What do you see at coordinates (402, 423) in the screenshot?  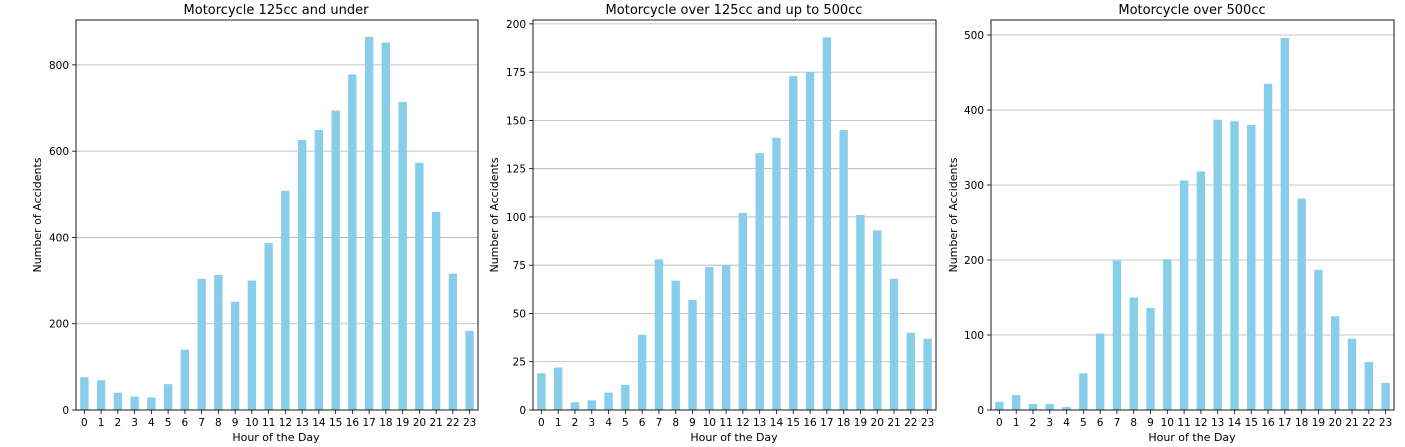 I see `x-tick-label: 19` at bounding box center [402, 423].